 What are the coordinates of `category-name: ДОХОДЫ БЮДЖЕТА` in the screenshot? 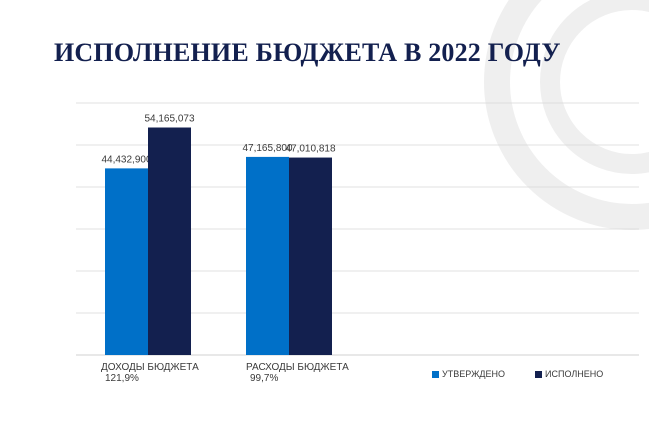 It's located at (150, 367).